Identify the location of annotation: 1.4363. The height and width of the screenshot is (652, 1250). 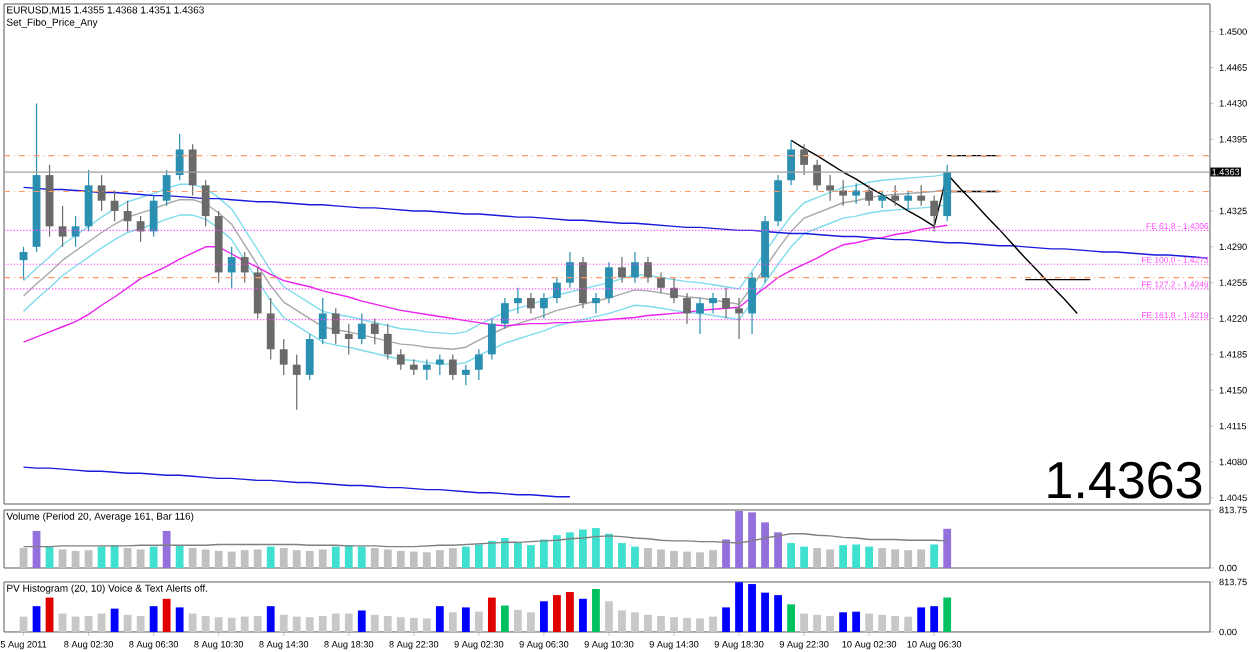
(1125, 480).